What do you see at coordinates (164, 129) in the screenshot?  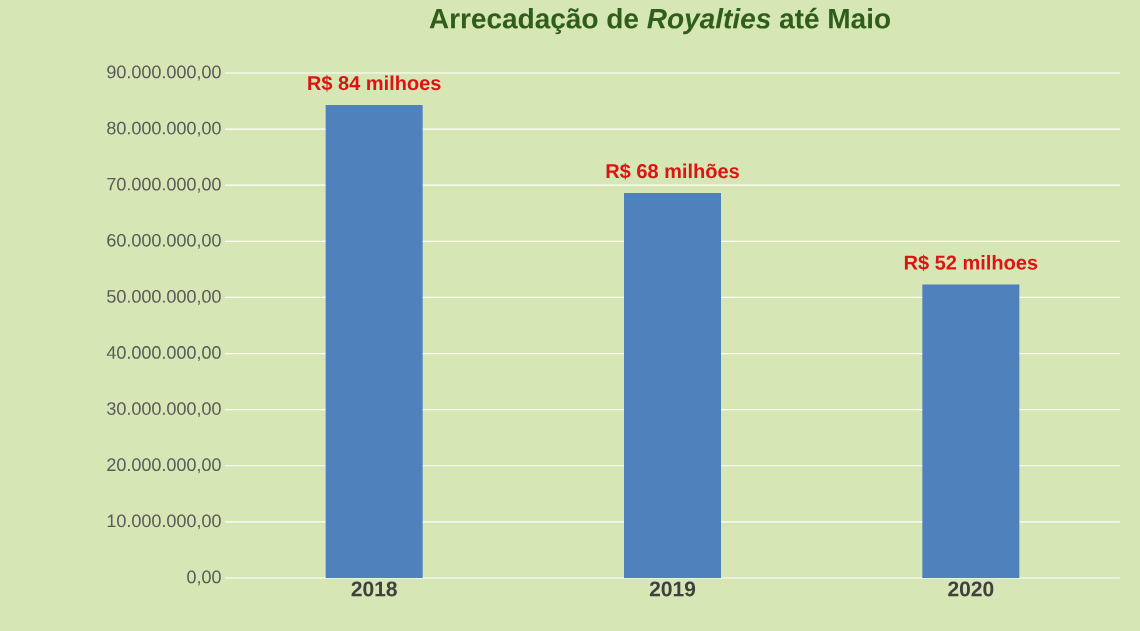 I see `y-tick-label: 80.000.000,00` at bounding box center [164, 129].